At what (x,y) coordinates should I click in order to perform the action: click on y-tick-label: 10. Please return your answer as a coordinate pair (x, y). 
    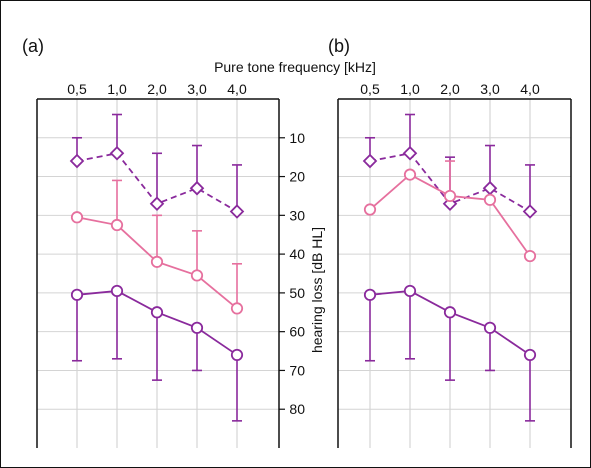
    Looking at the image, I should click on (297, 138).